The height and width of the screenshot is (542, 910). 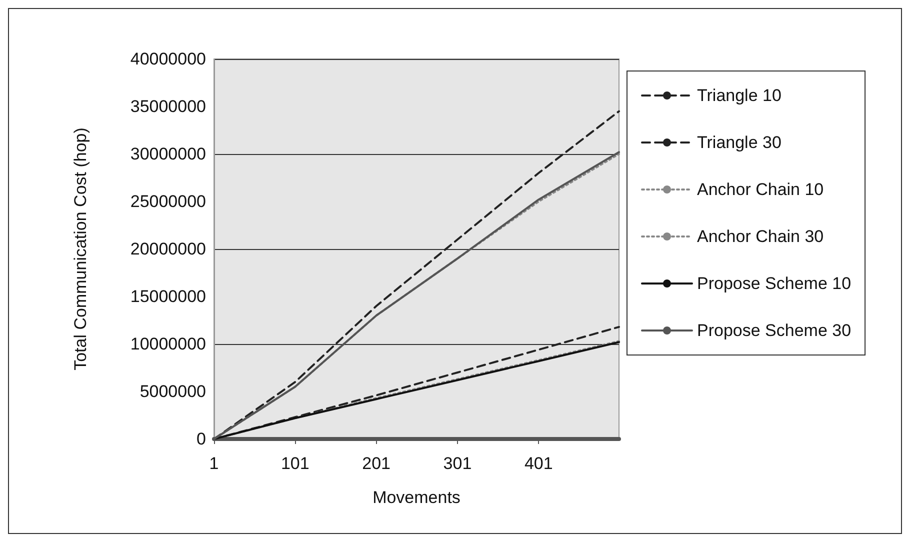 I want to click on x-axis-title: Movements, so click(x=416, y=497).